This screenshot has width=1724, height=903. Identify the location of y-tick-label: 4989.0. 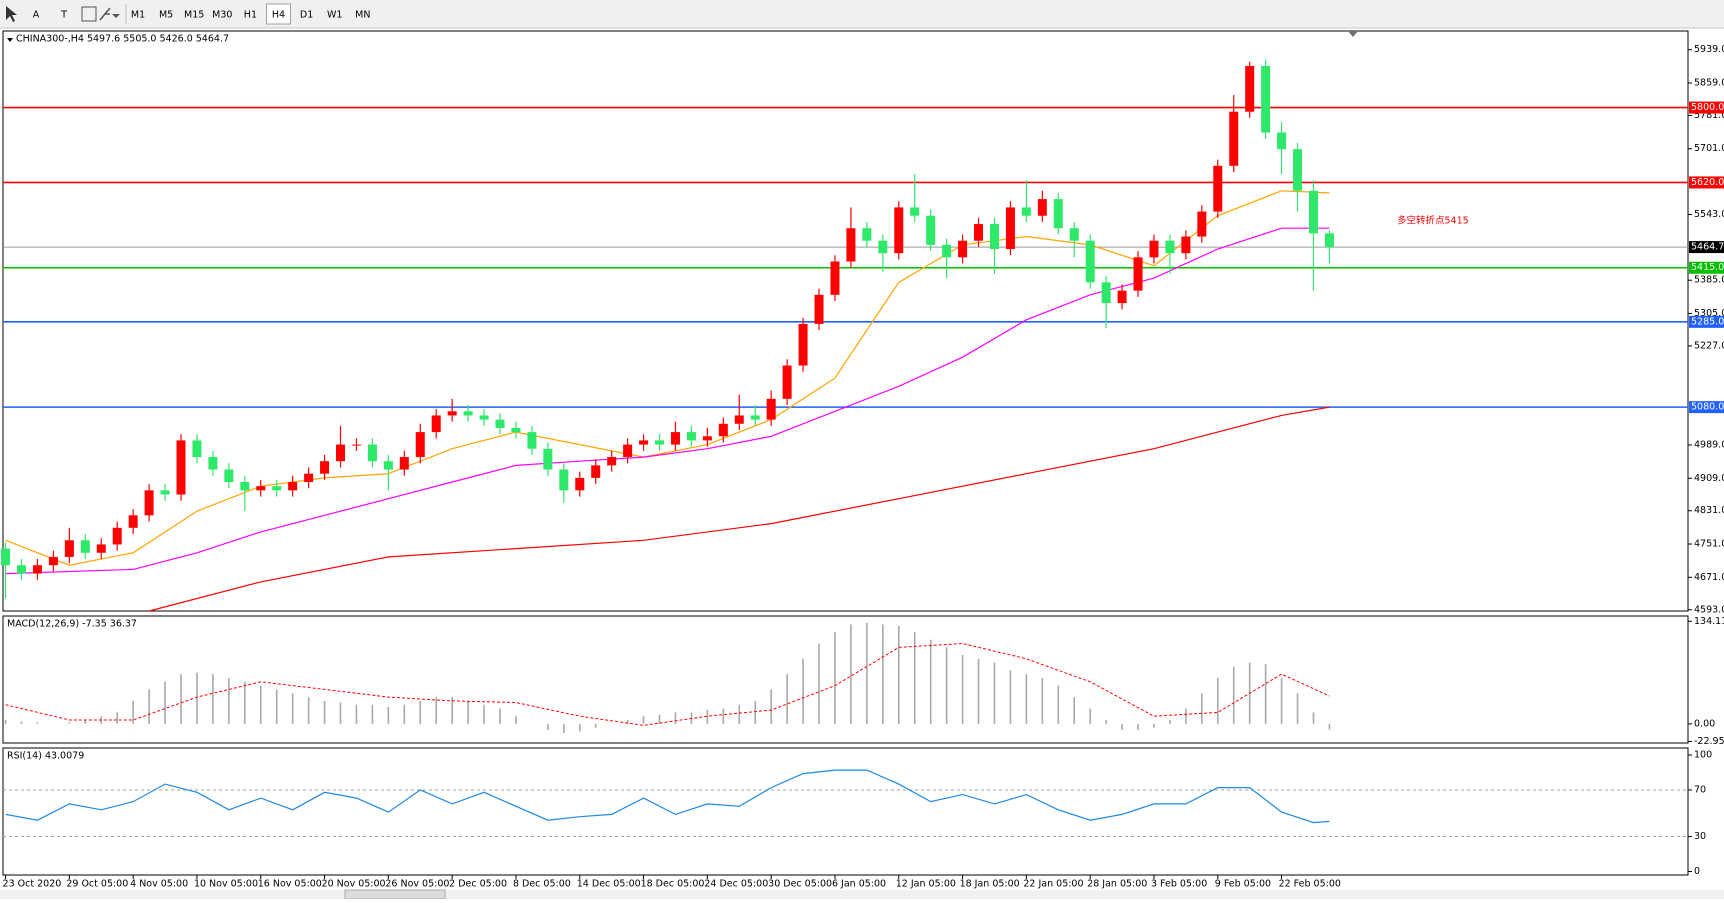
(1709, 444).